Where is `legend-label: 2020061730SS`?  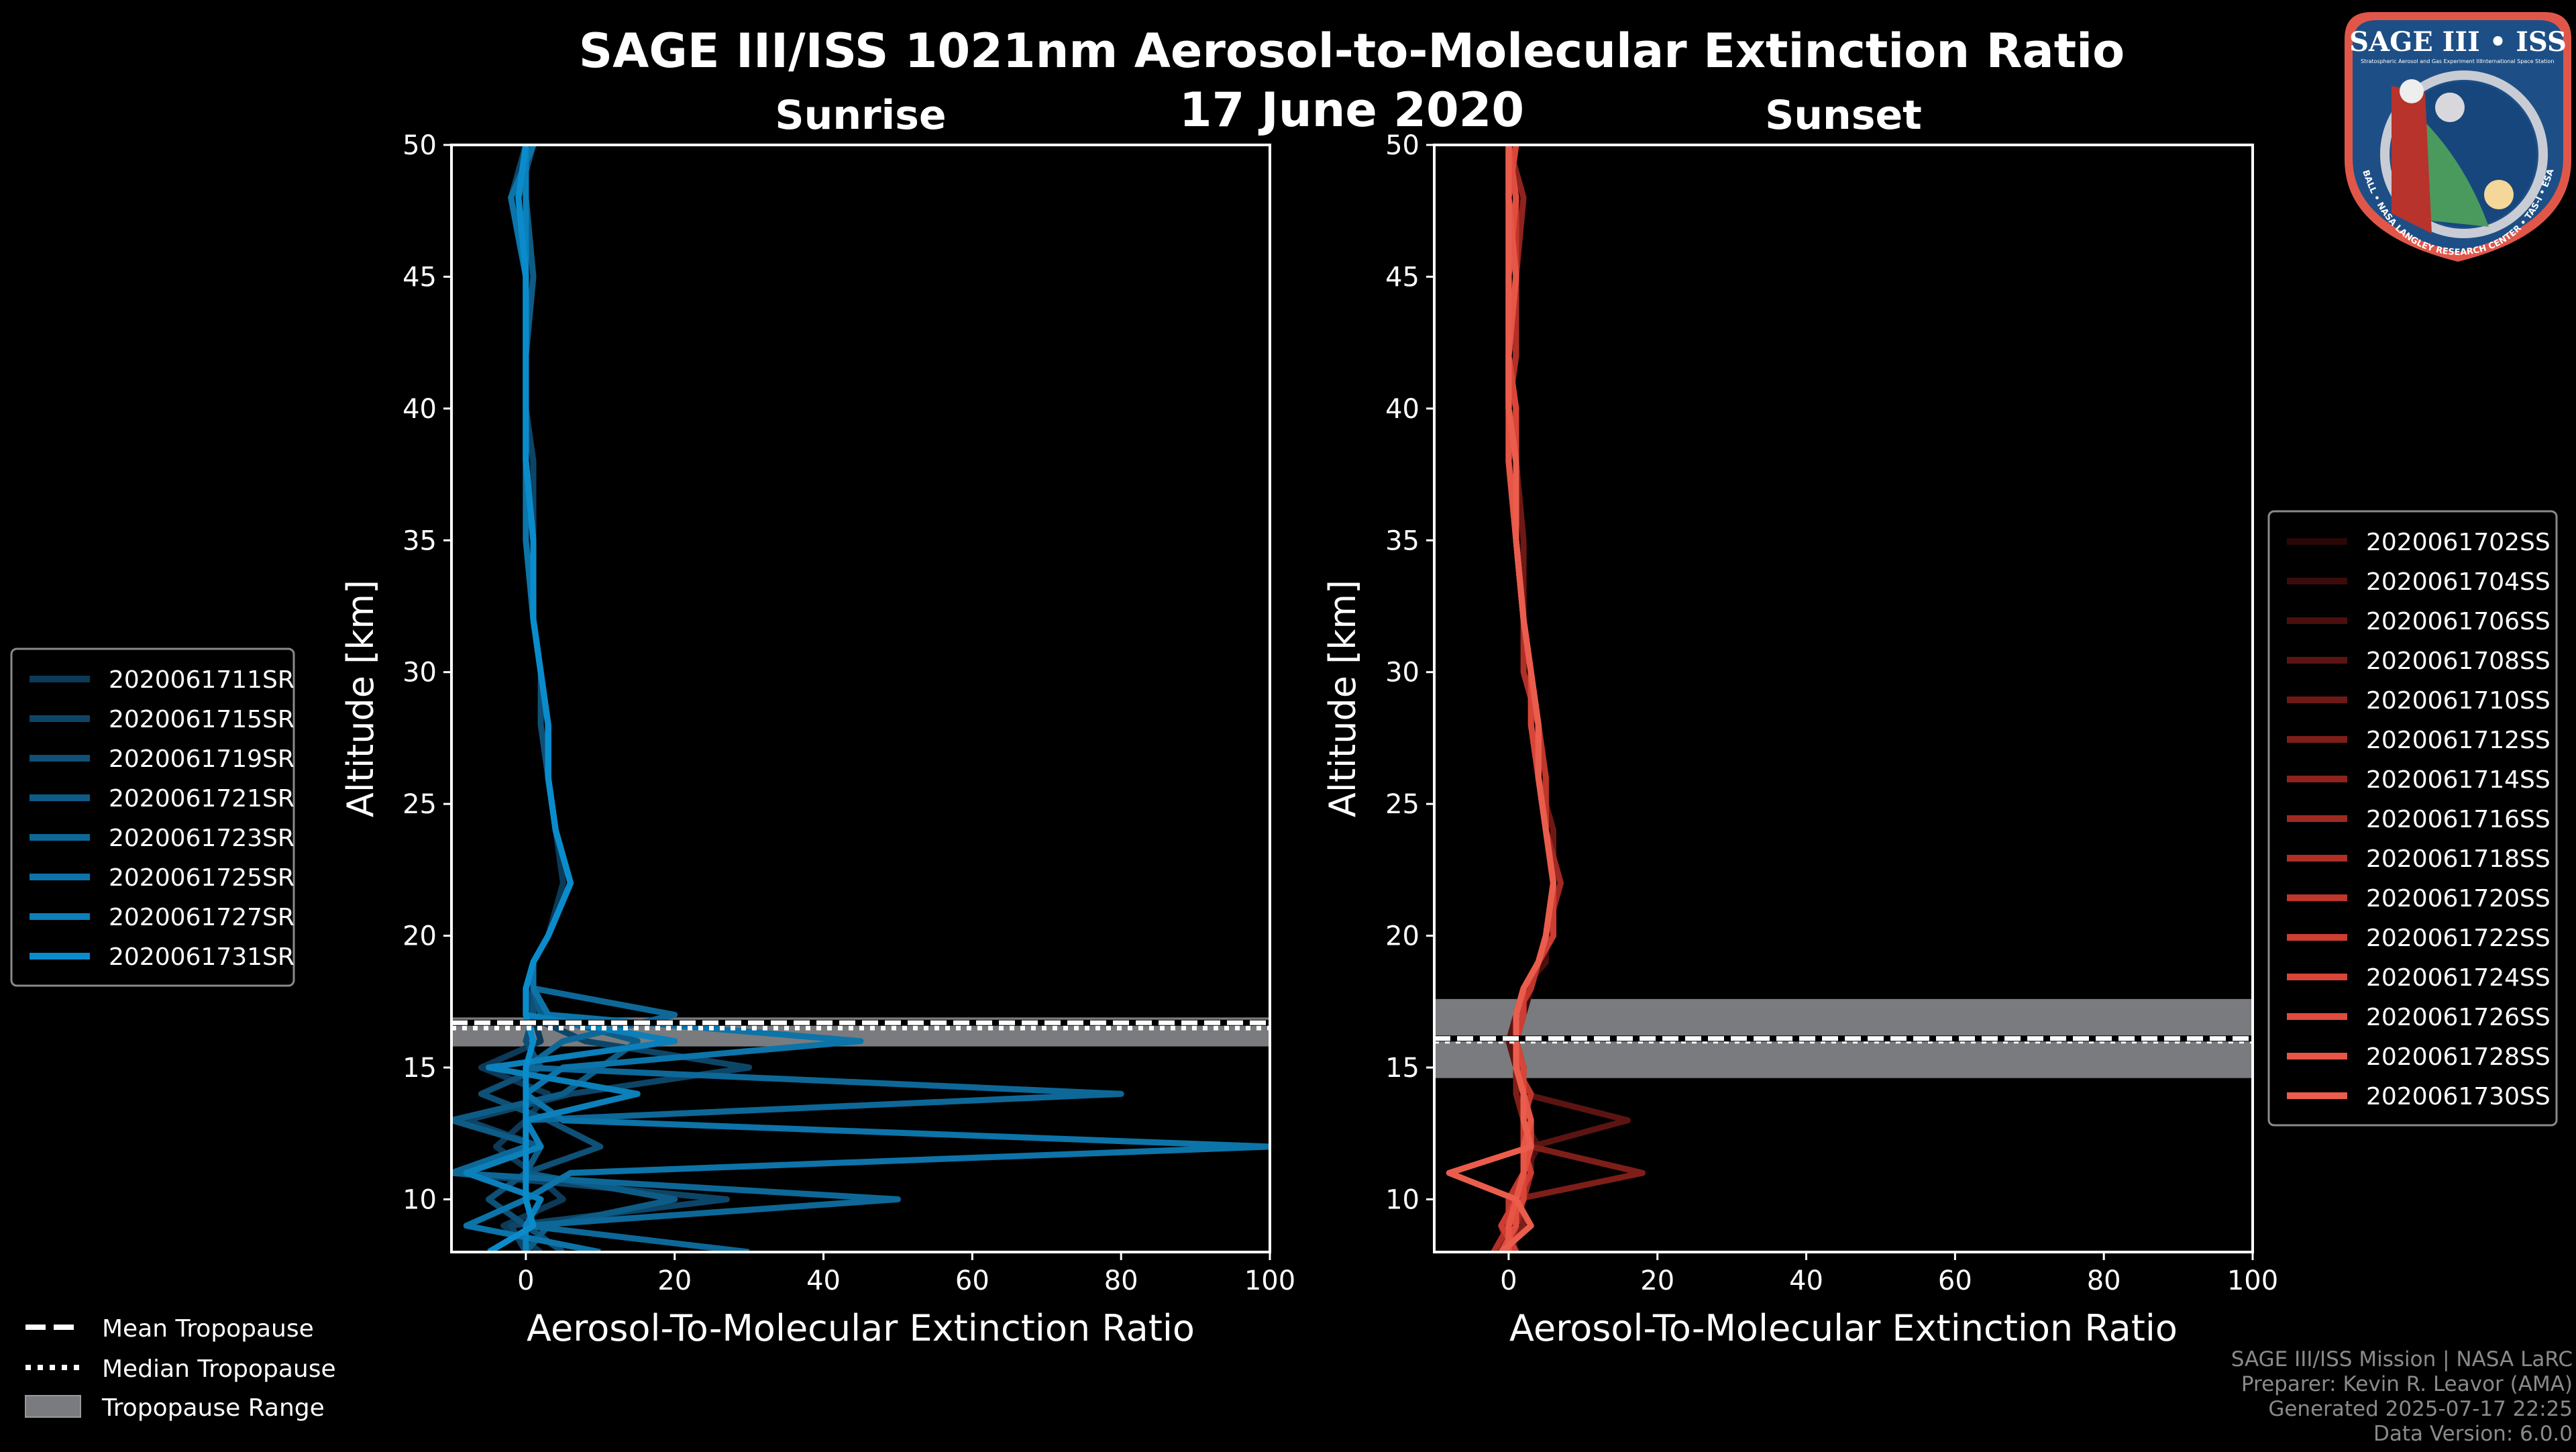 legend-label: 2020061730SS is located at coordinates (2458, 1096).